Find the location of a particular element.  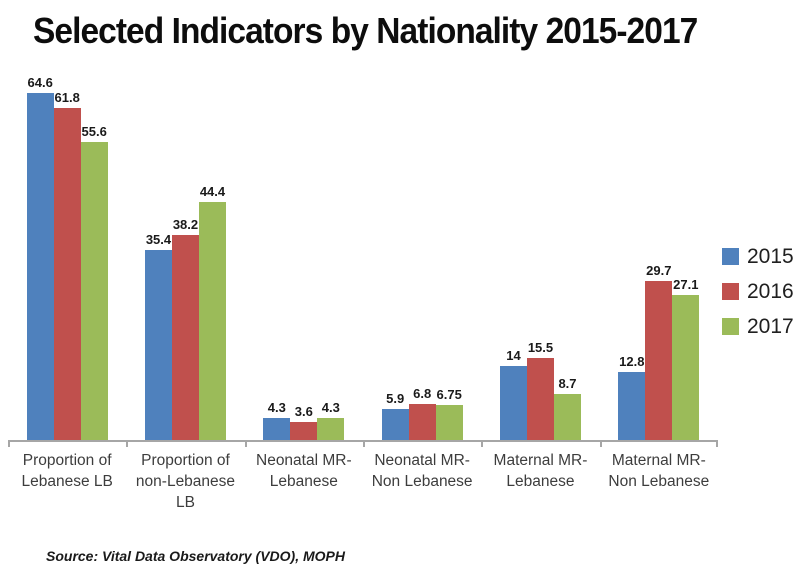

bar-value-label: 5.9 is located at coordinates (395, 399).